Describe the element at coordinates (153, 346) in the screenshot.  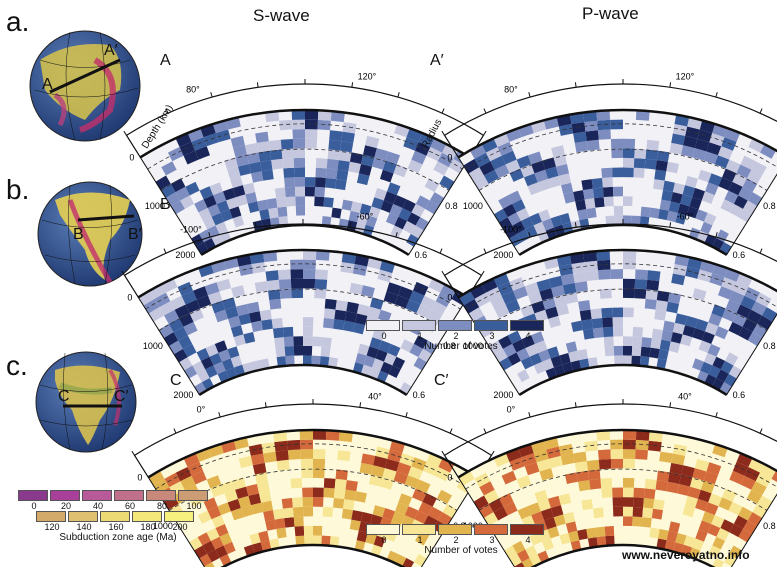
I see `depth-tick-label: 1000` at that location.